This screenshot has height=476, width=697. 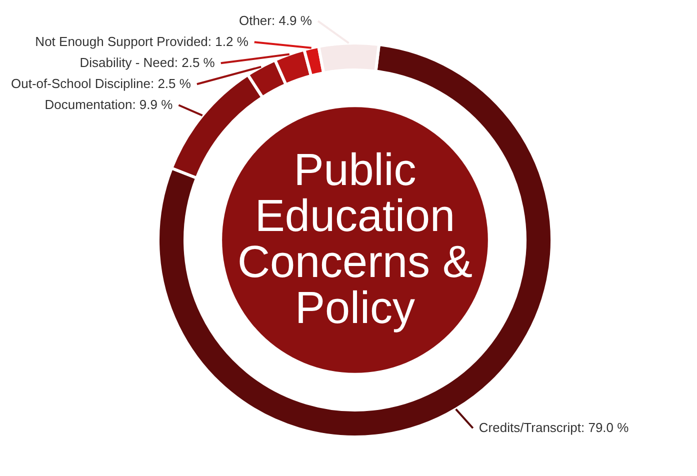 What do you see at coordinates (275, 20) in the screenshot?
I see `slice-label: Other: 4.9 %` at bounding box center [275, 20].